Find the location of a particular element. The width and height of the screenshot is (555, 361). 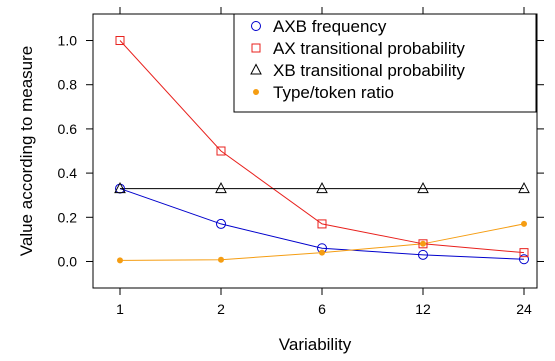

x-tick-label: 1 is located at coordinates (120, 309).